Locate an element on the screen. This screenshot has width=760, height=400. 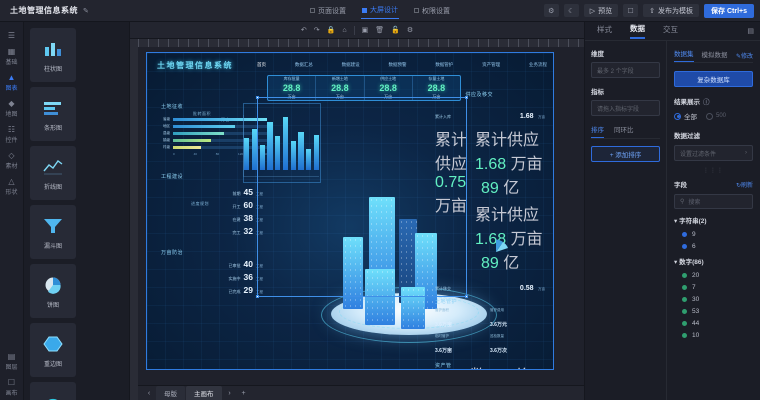
tab-style: 样式 is located at coordinates (604, 29).